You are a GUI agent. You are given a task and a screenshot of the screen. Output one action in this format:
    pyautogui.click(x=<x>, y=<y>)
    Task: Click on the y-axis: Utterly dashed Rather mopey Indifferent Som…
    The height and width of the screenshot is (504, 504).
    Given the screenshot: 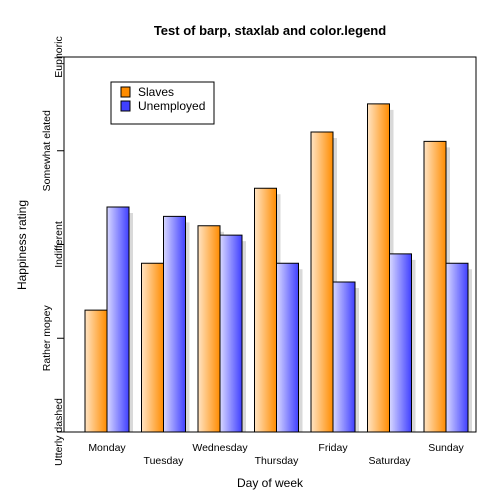 What is the action you would take?
    pyautogui.click(x=53, y=251)
    